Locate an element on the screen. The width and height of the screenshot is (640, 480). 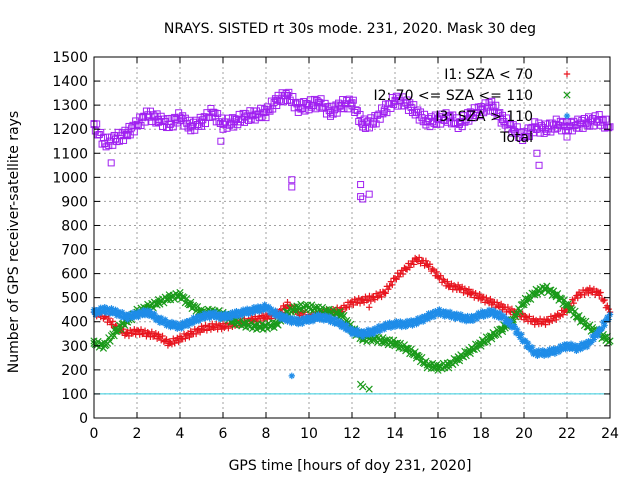
x-tick-label: 10 is located at coordinates (309, 434).